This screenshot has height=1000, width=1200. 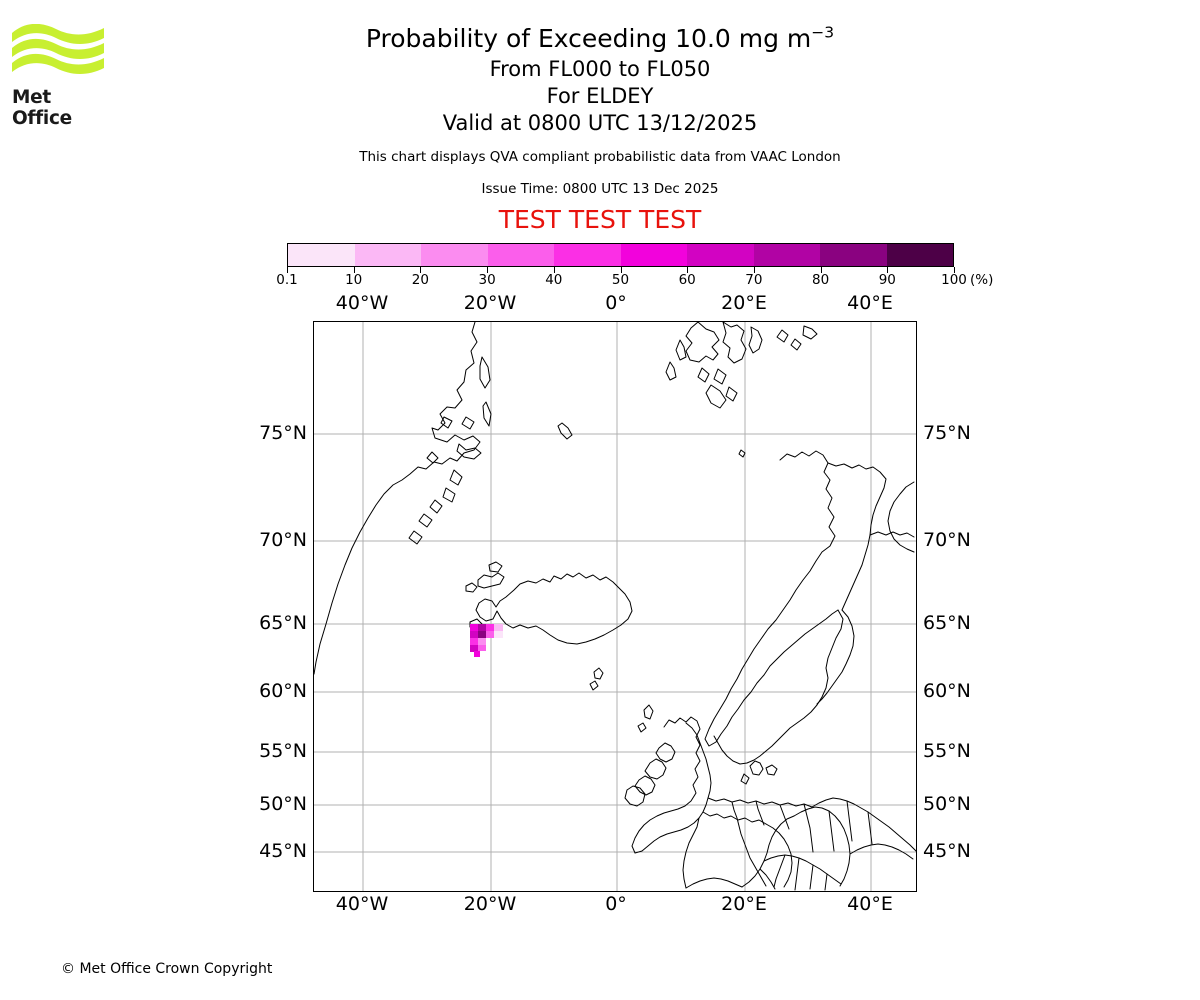 I want to click on lat-label-left-6: 45°N, so click(x=283, y=851).